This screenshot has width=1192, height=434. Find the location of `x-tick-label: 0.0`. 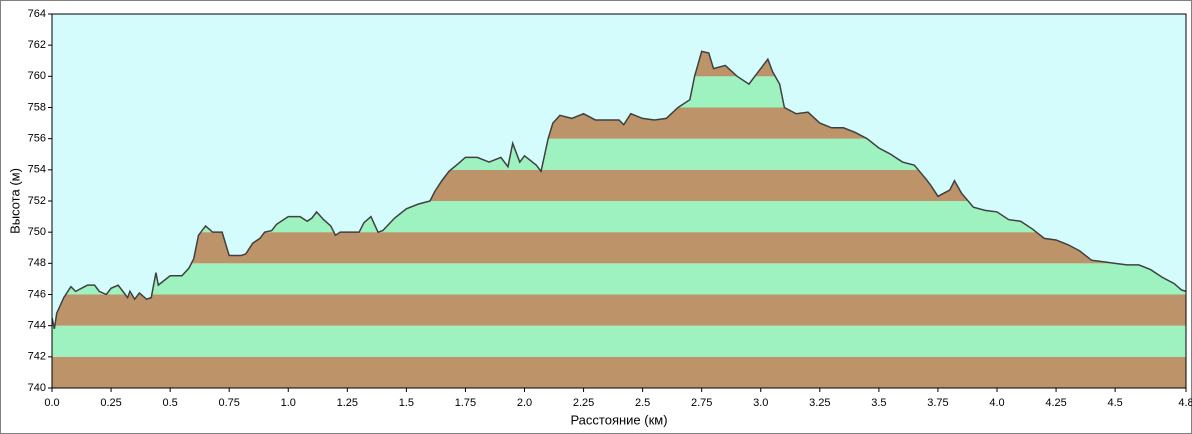

x-tick-label: 0.0 is located at coordinates (51, 403).